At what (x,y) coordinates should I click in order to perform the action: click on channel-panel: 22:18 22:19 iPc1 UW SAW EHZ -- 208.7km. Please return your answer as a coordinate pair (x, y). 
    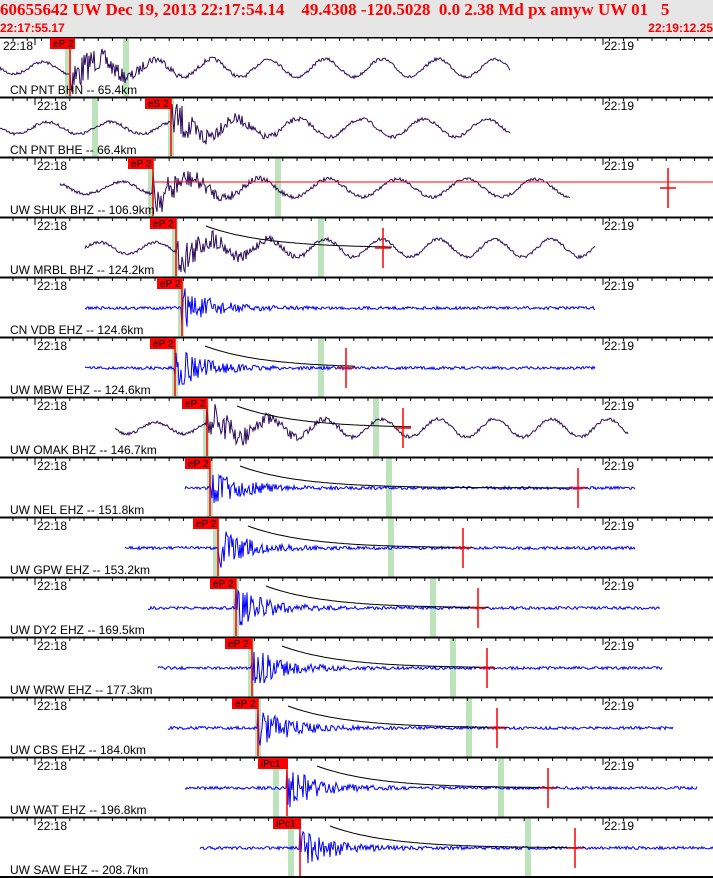
    Looking at the image, I should click on (356, 846).